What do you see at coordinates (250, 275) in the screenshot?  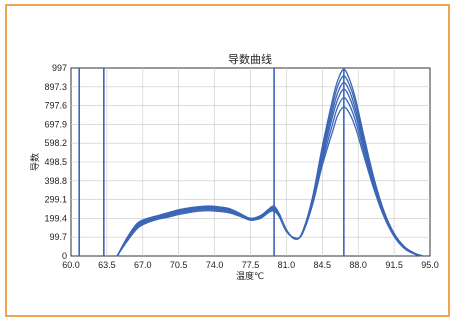 I see `x-axis-label: 温度℃` at bounding box center [250, 275].